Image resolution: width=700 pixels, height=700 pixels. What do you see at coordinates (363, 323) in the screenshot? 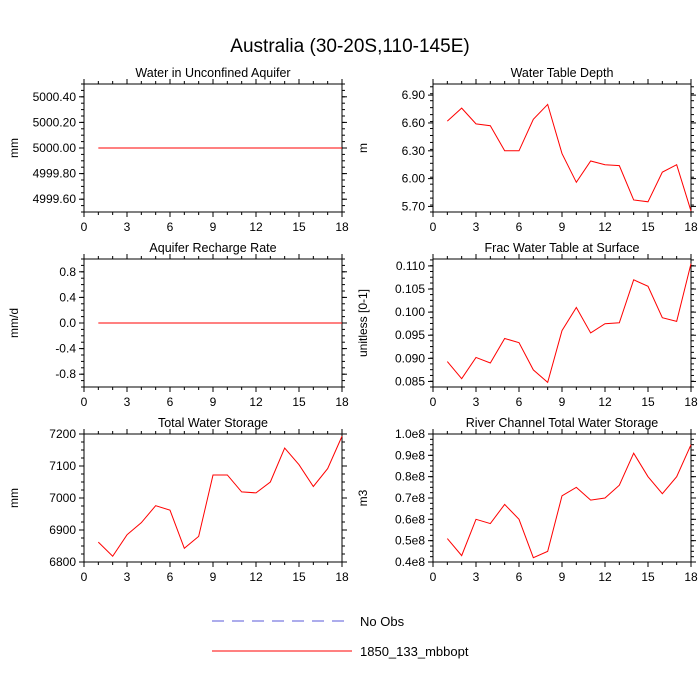
I see `y-axis-label: unitless [0-1]` at bounding box center [363, 323].